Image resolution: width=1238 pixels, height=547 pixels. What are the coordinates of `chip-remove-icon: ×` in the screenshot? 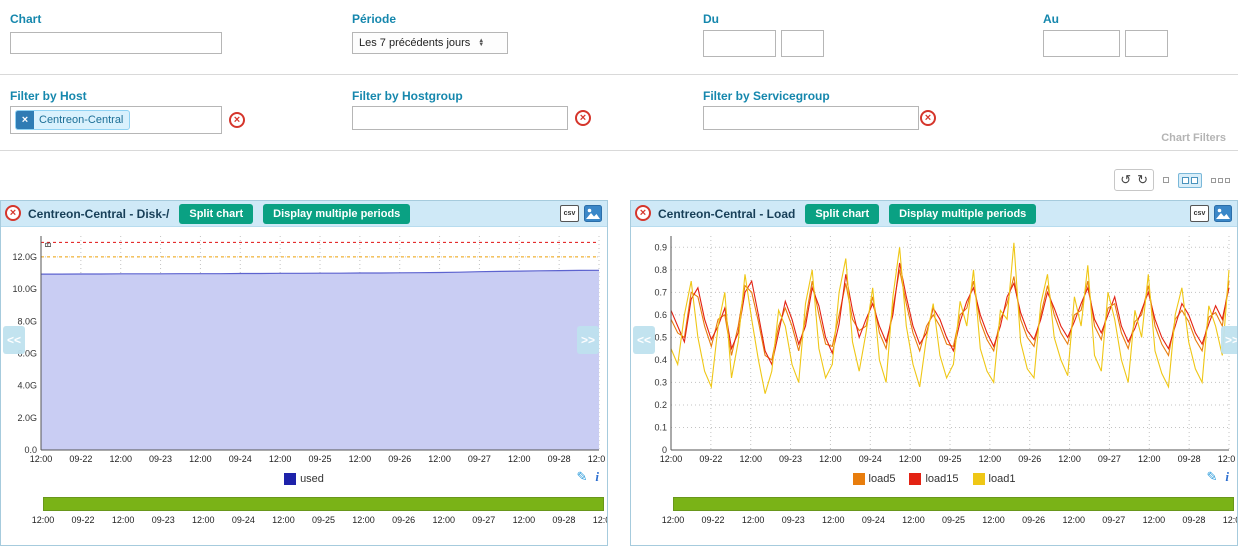 It's located at (25, 120).